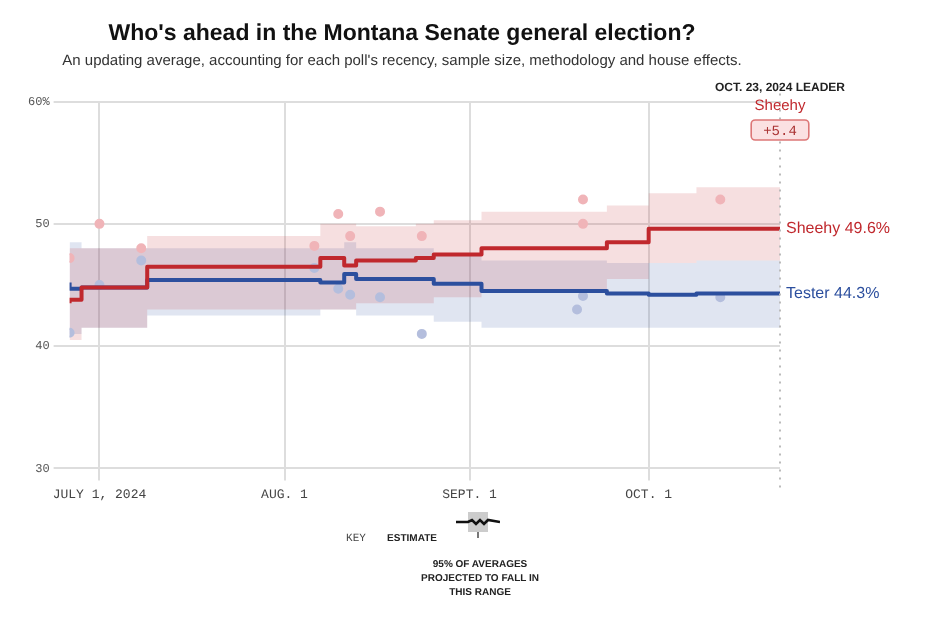 The width and height of the screenshot is (948, 636). I want to click on text: Sheehy 49.6%, so click(838, 228).